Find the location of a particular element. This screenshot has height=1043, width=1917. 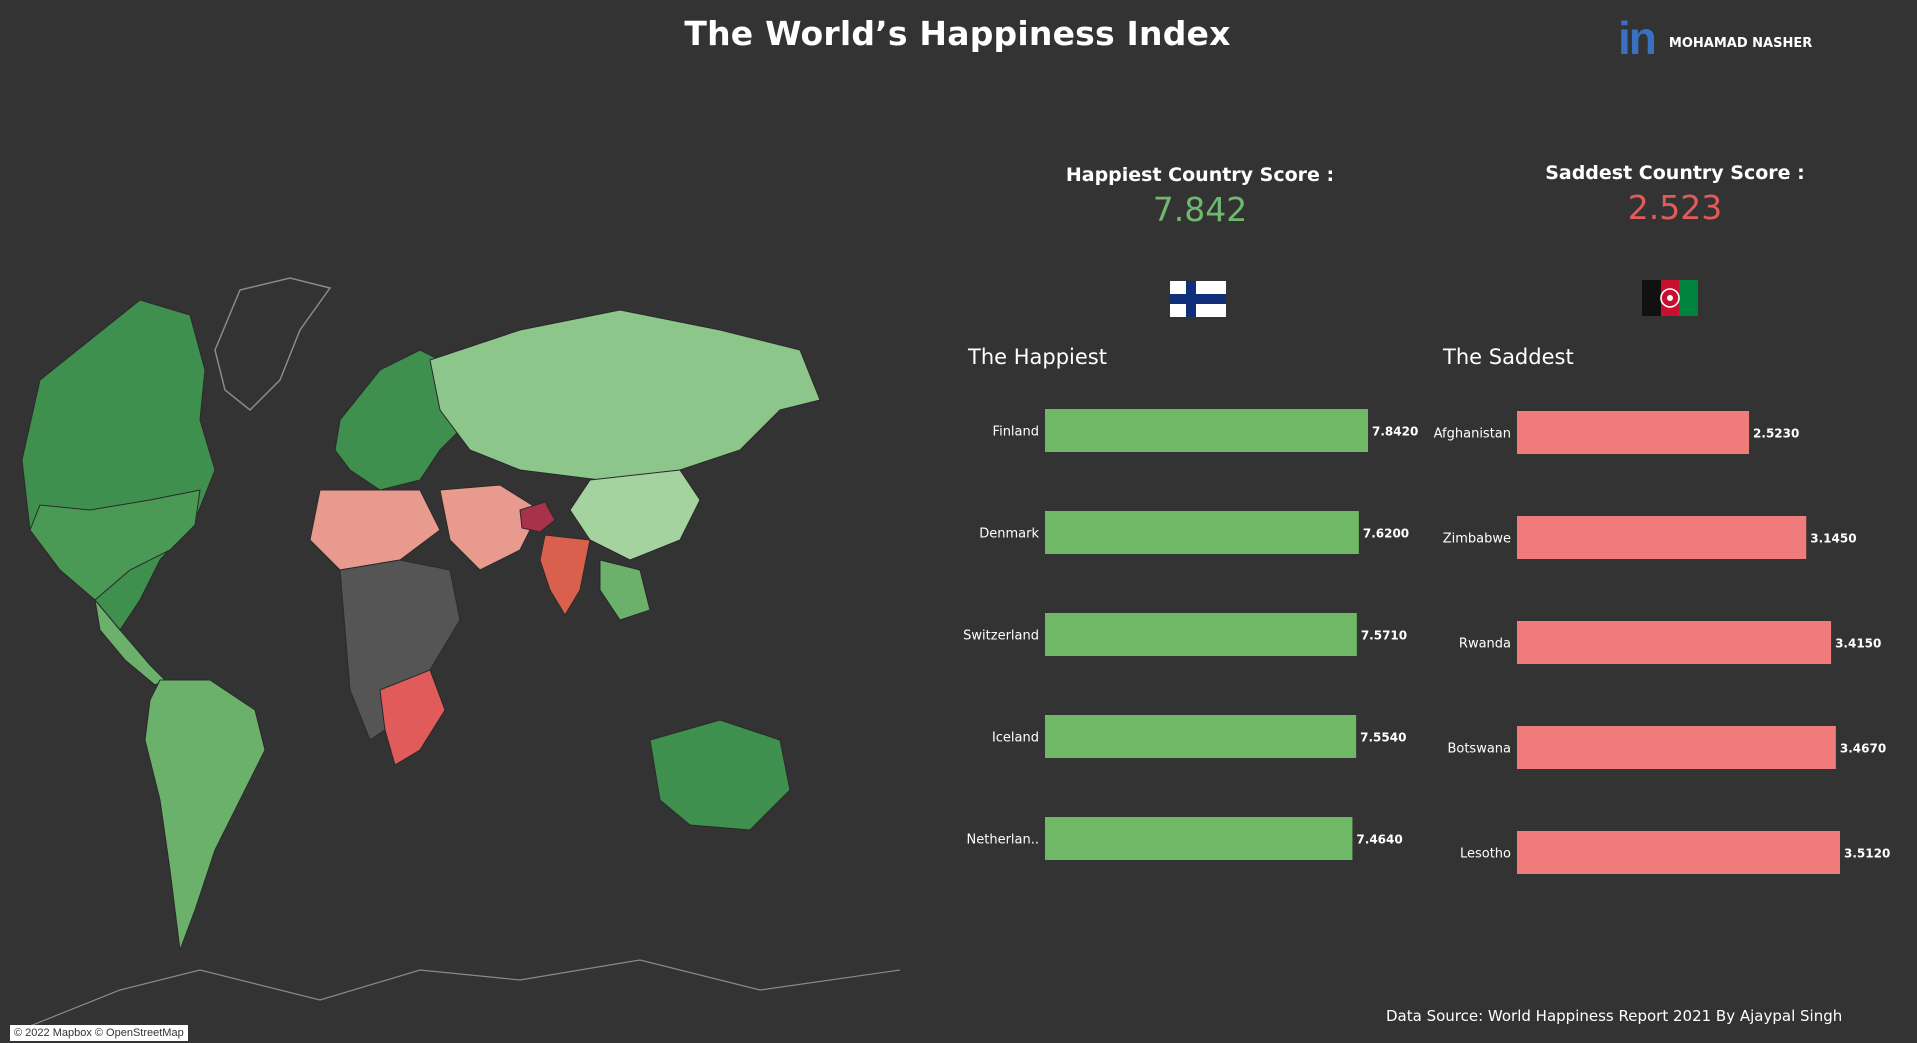

saddest-value-label: 2.5230 is located at coordinates (1776, 434).